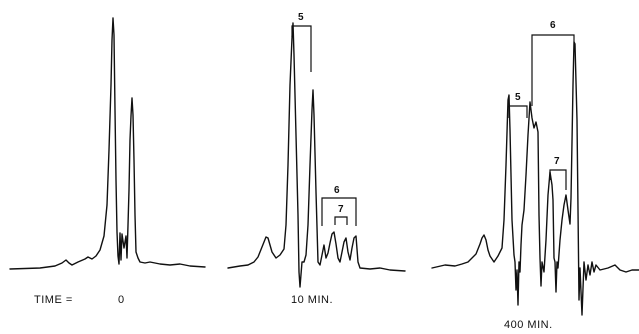  What do you see at coordinates (528, 325) in the screenshot?
I see `time-label-400-min: 400 MIN.` at bounding box center [528, 325].